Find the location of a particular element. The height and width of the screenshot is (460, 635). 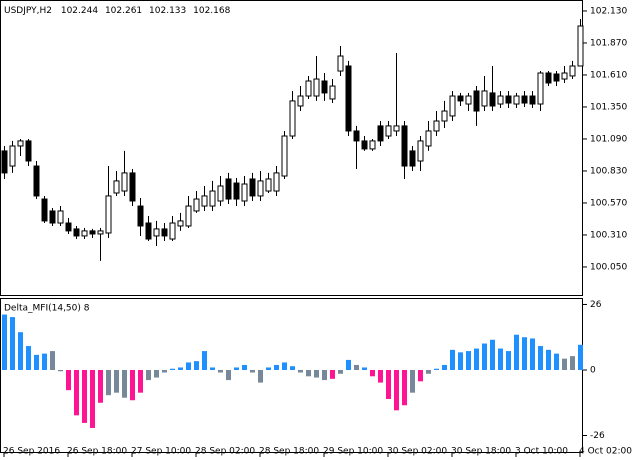

x-tick-label: 26 Sep 2016 is located at coordinates (31, 452).